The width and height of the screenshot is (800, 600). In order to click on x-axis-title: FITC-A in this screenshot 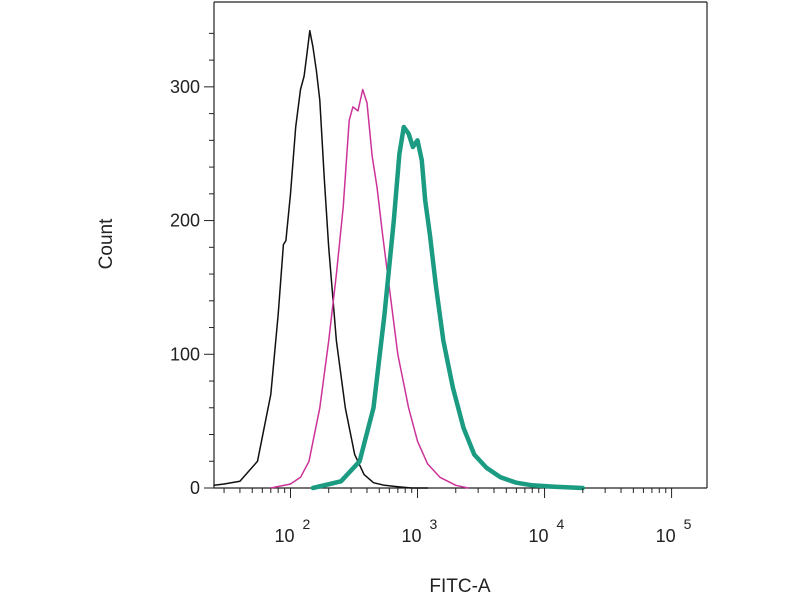, I will do `click(460, 586)`.